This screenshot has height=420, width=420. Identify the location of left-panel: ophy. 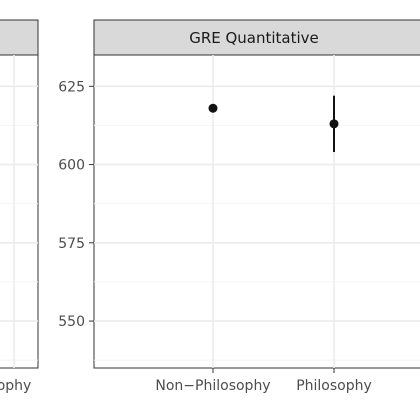
(19, 206).